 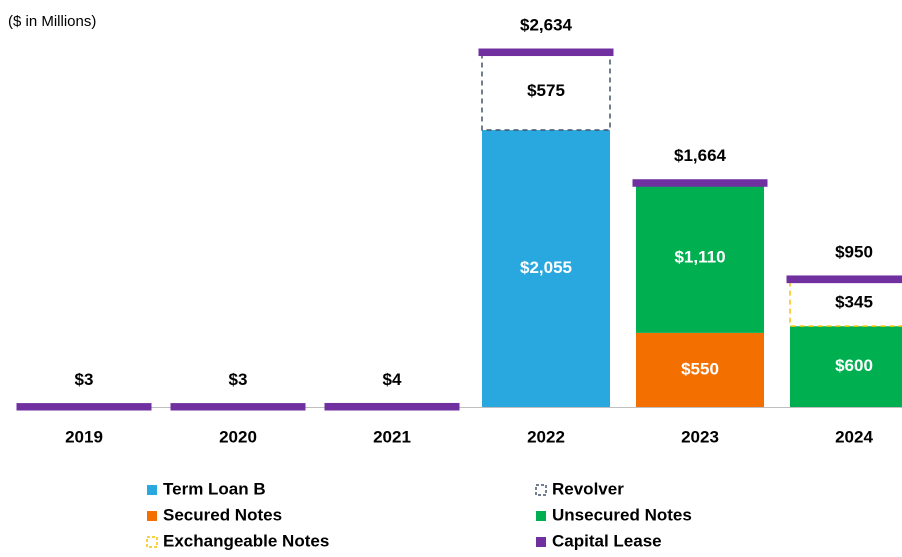 What do you see at coordinates (238, 436) in the screenshot?
I see `x-tick-label: 2020` at bounding box center [238, 436].